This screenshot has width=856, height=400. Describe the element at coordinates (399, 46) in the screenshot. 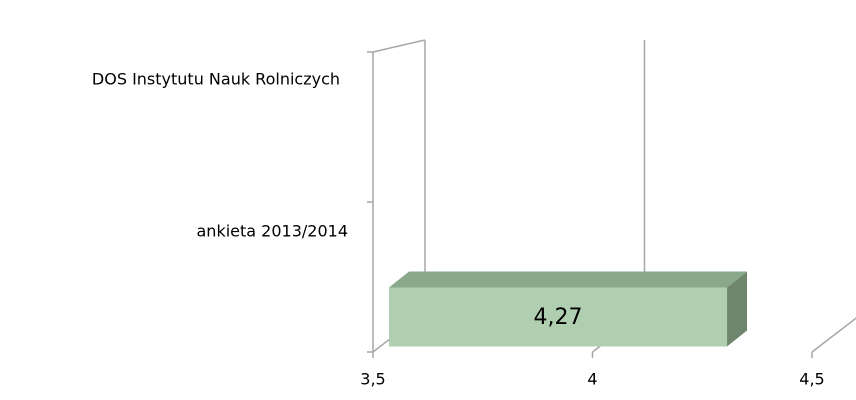

I see `axis-depth` at that location.